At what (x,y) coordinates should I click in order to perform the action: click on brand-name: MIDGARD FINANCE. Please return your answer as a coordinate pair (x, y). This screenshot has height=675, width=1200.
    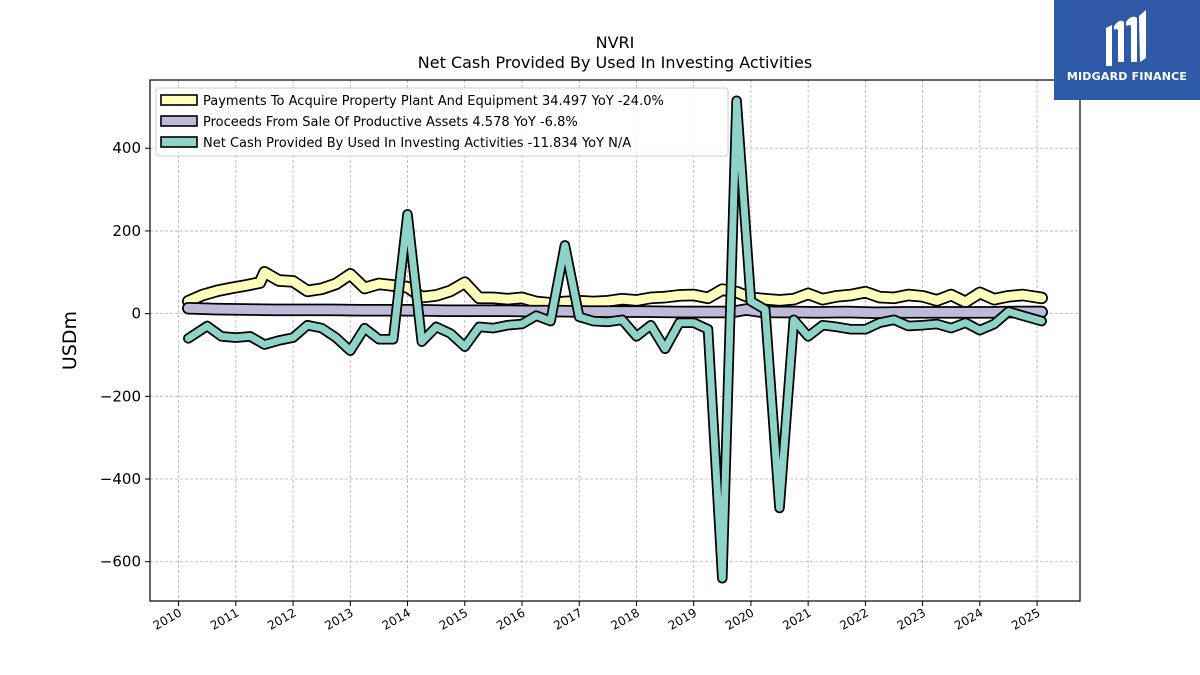
    Looking at the image, I should click on (1127, 76).